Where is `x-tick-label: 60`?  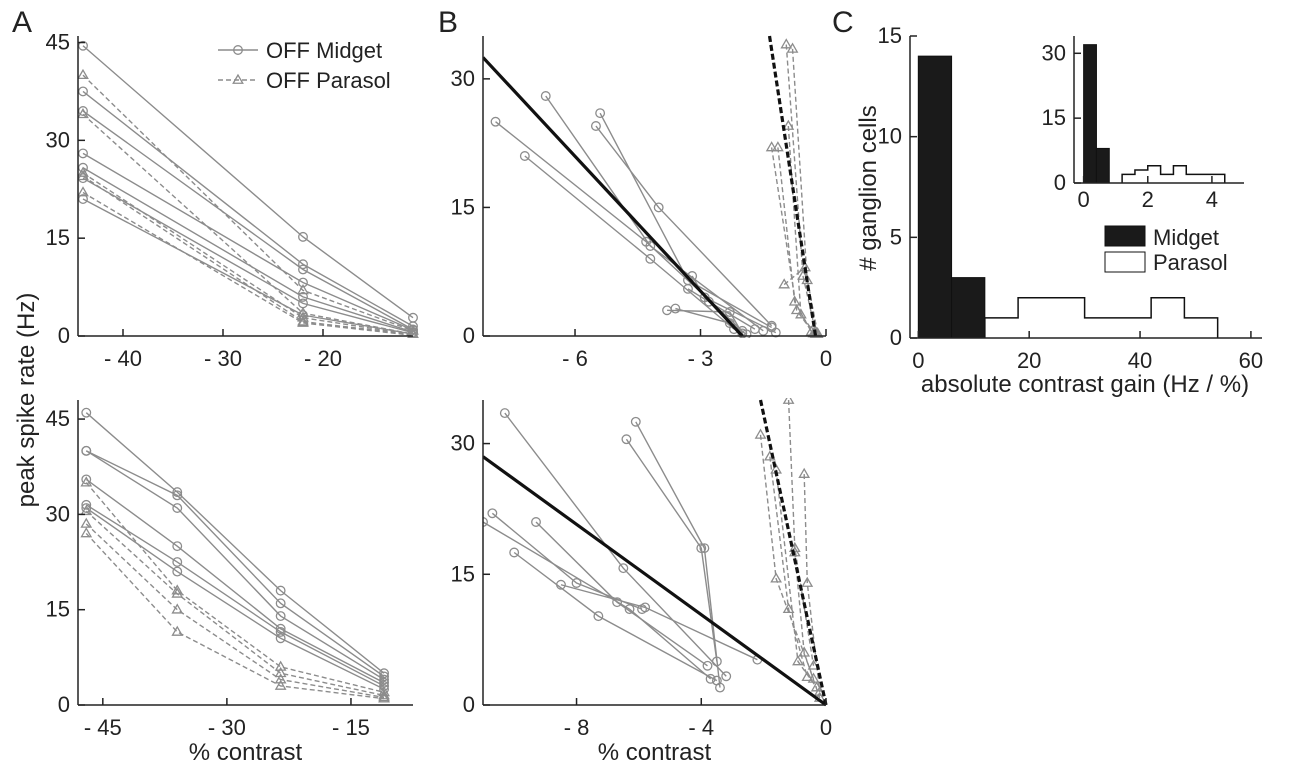 x-tick-label: 60 is located at coordinates (1251, 360).